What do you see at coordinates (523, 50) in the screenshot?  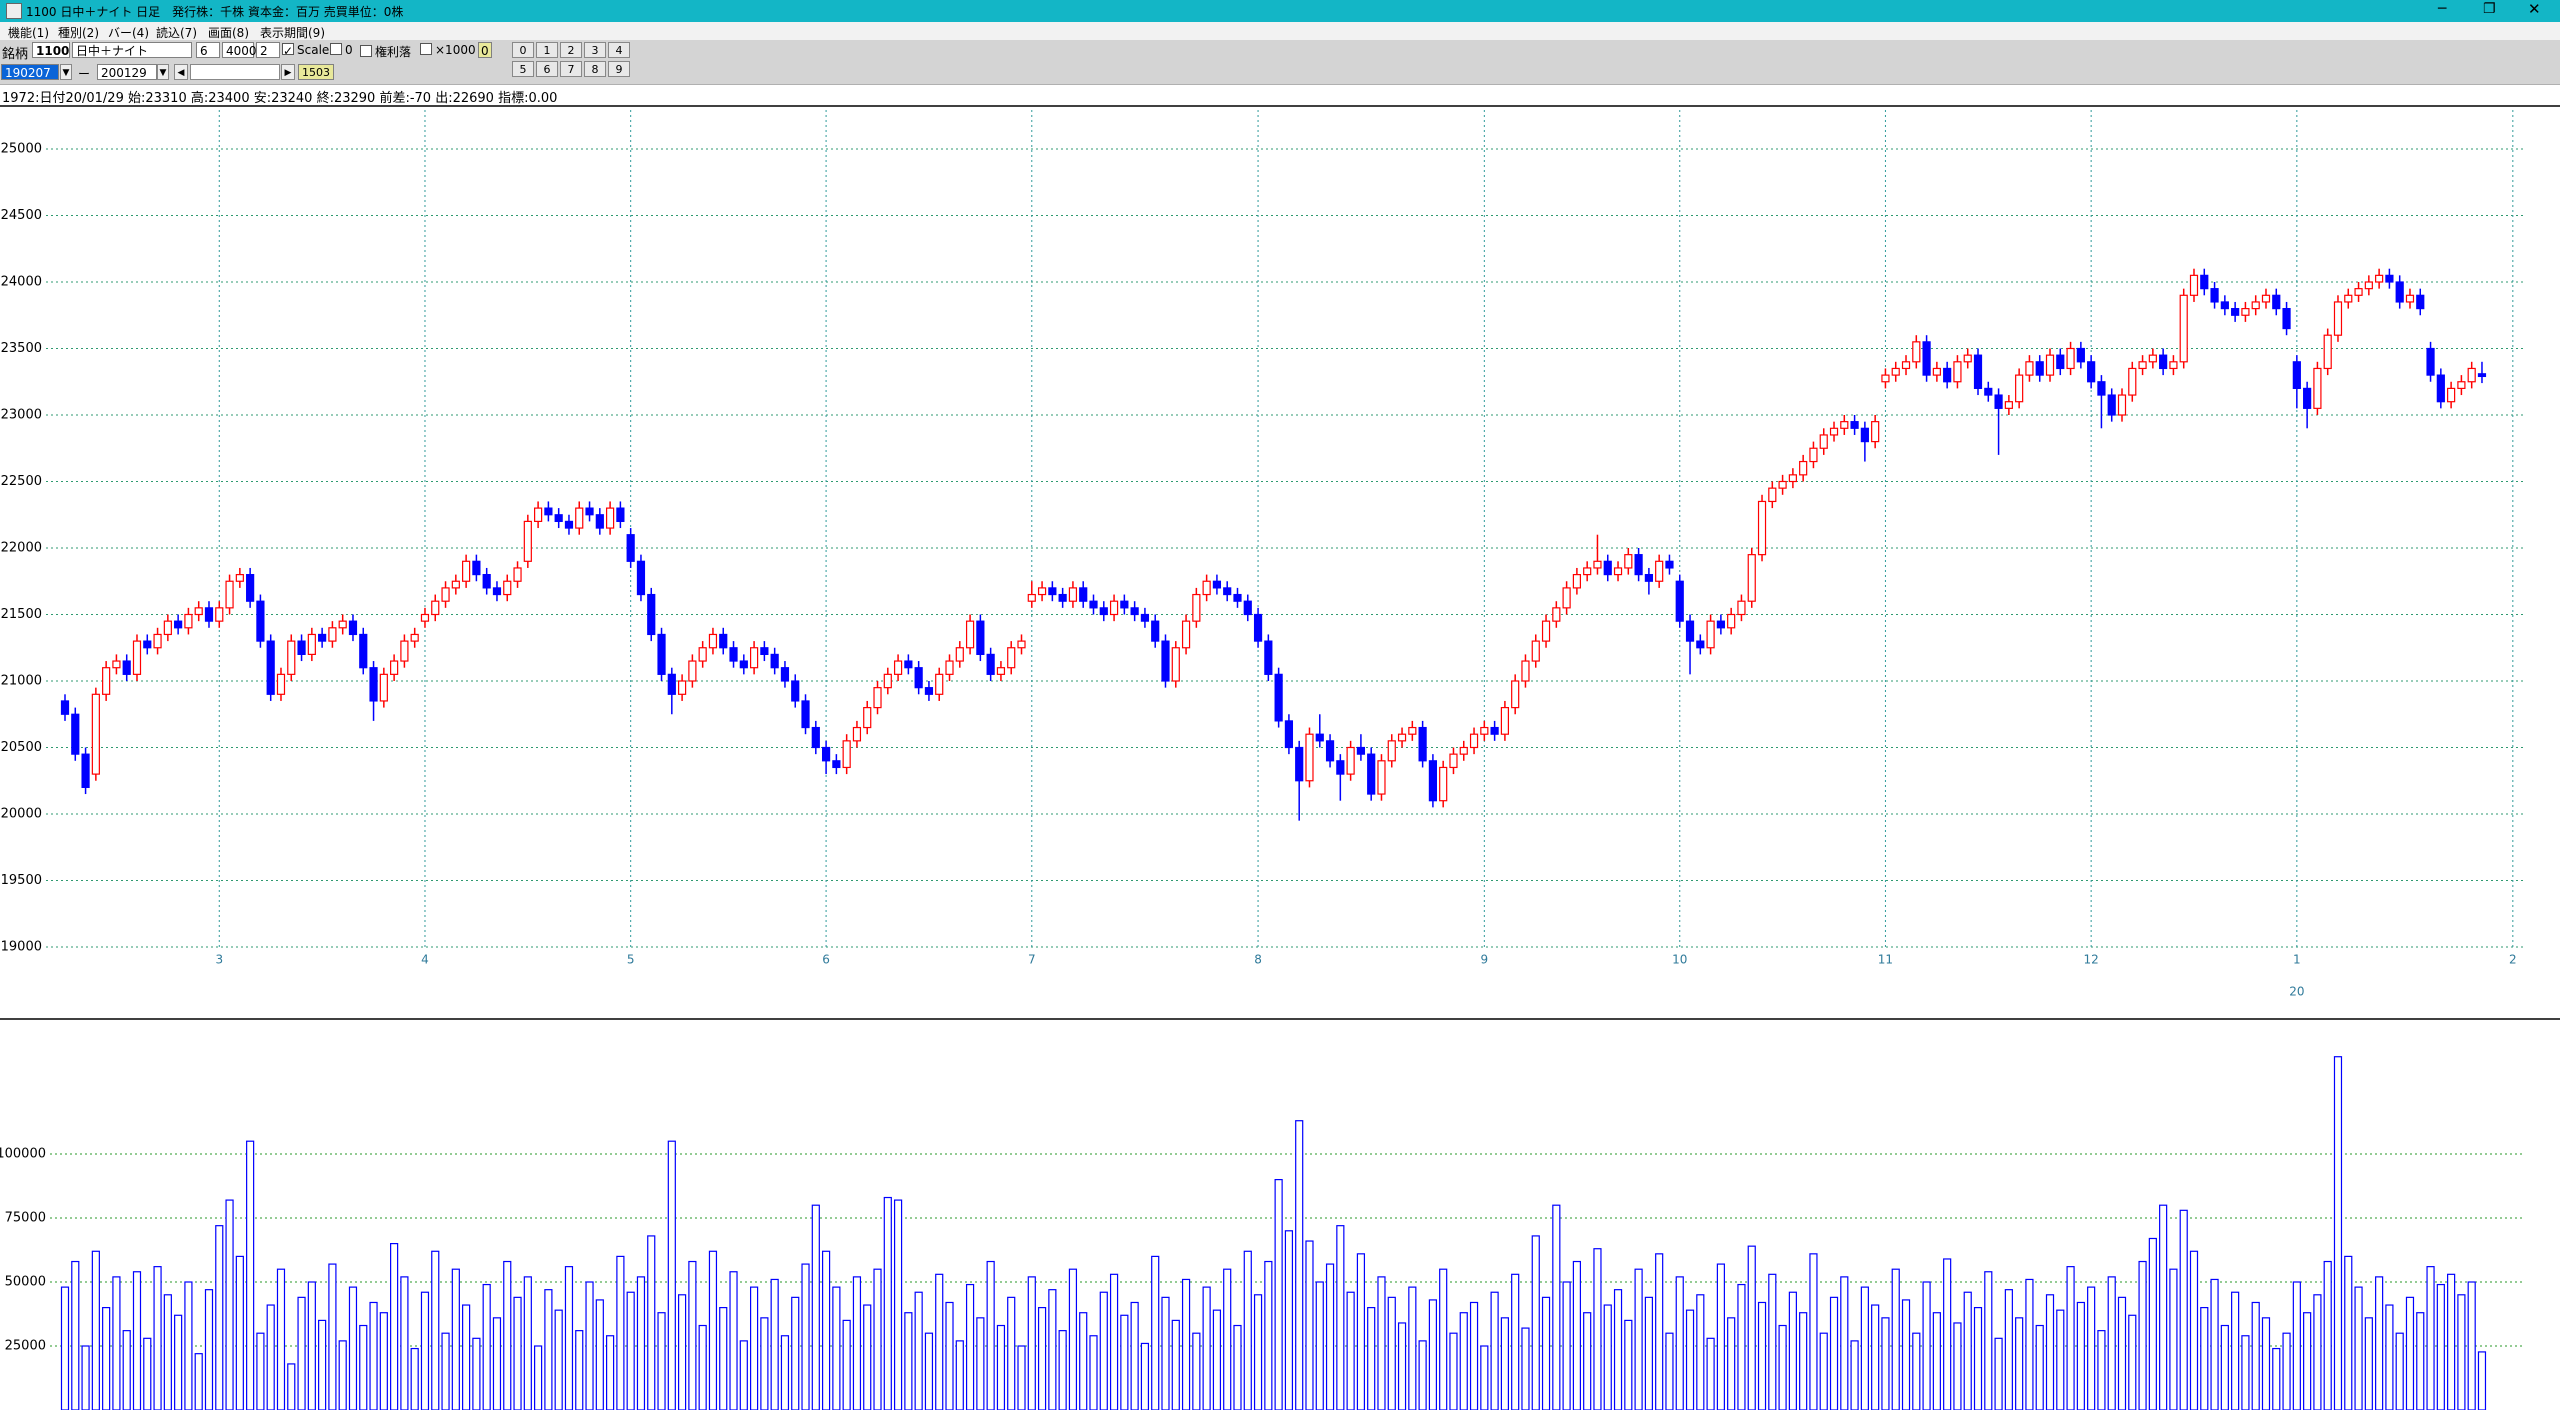 I see `digit-button: 0` at bounding box center [523, 50].